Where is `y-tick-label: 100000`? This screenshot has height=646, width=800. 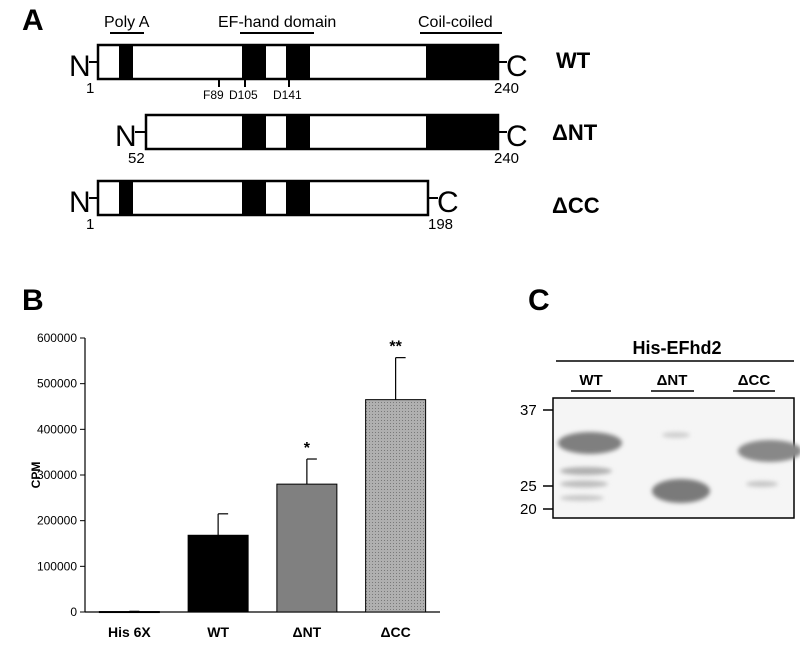 y-tick-label: 100000 is located at coordinates (57, 566).